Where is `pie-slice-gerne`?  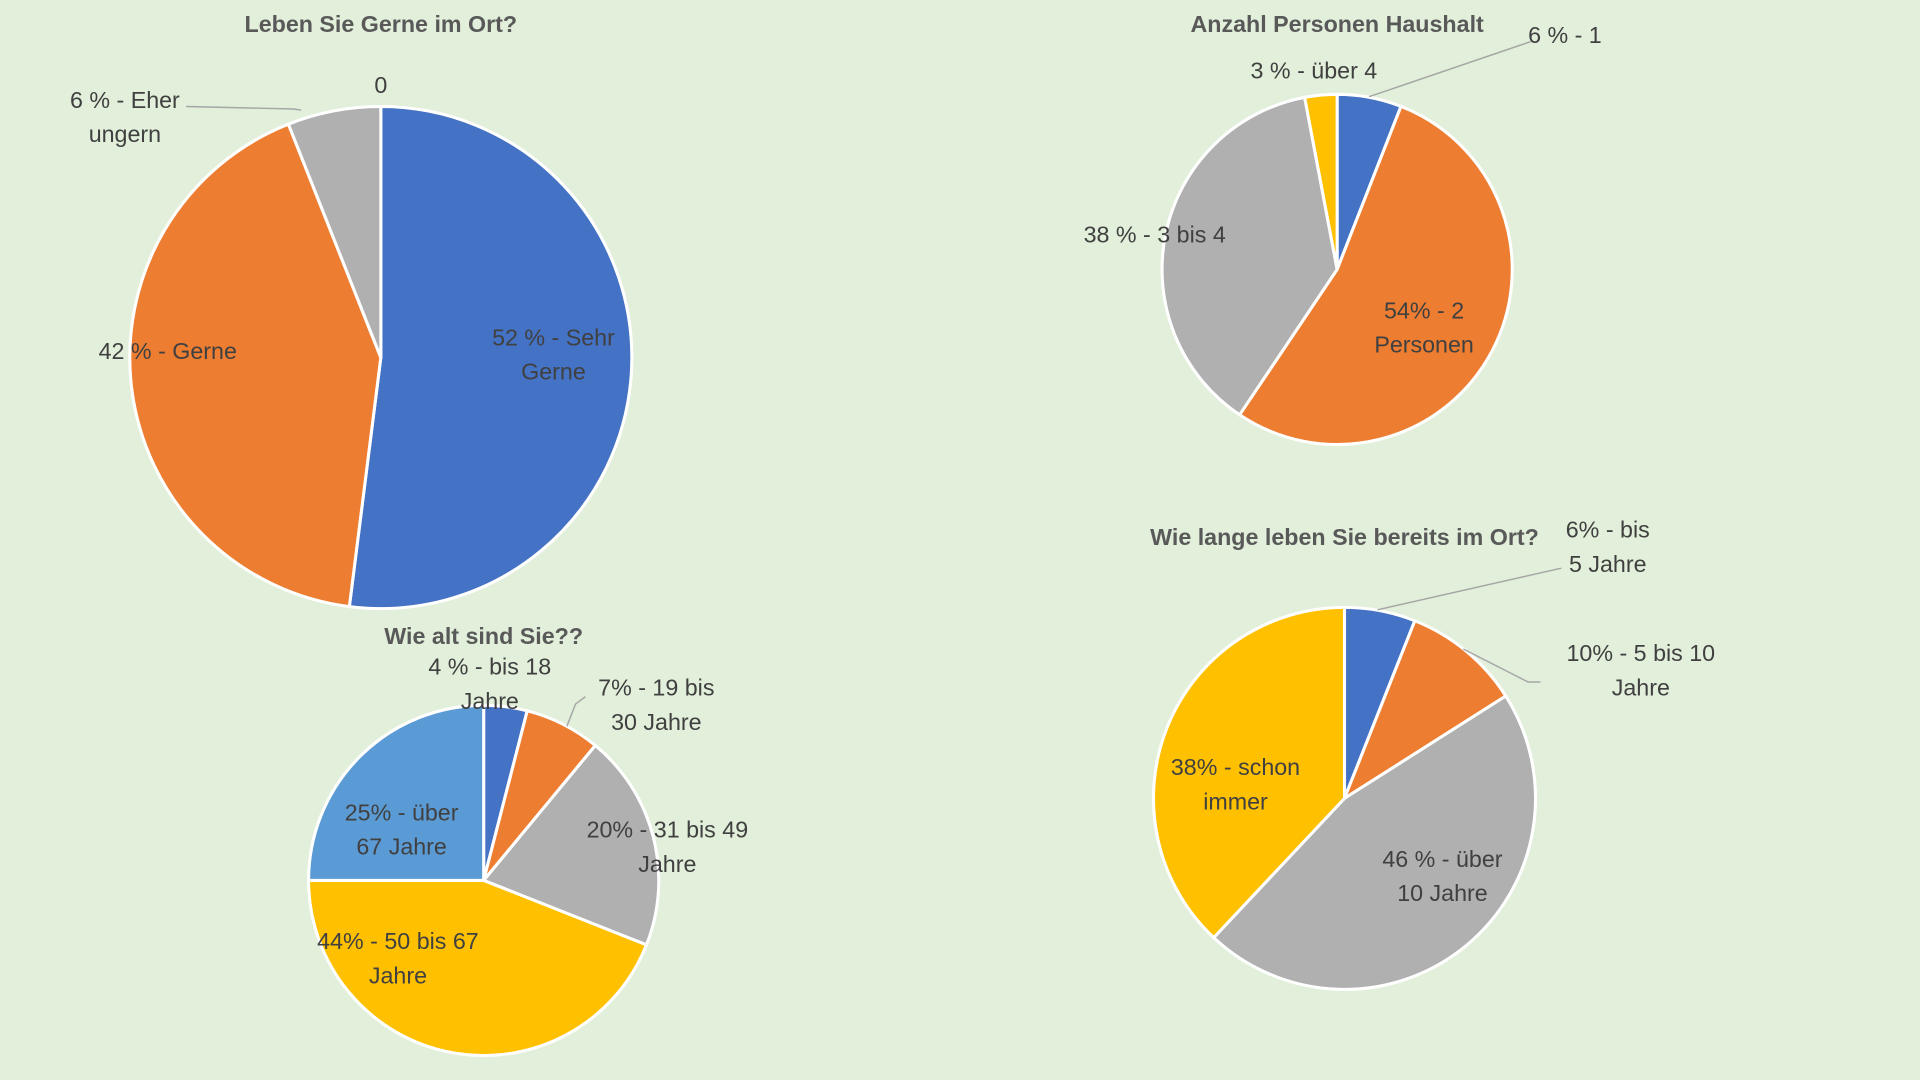 pie-slice-gerne is located at coordinates (255, 365).